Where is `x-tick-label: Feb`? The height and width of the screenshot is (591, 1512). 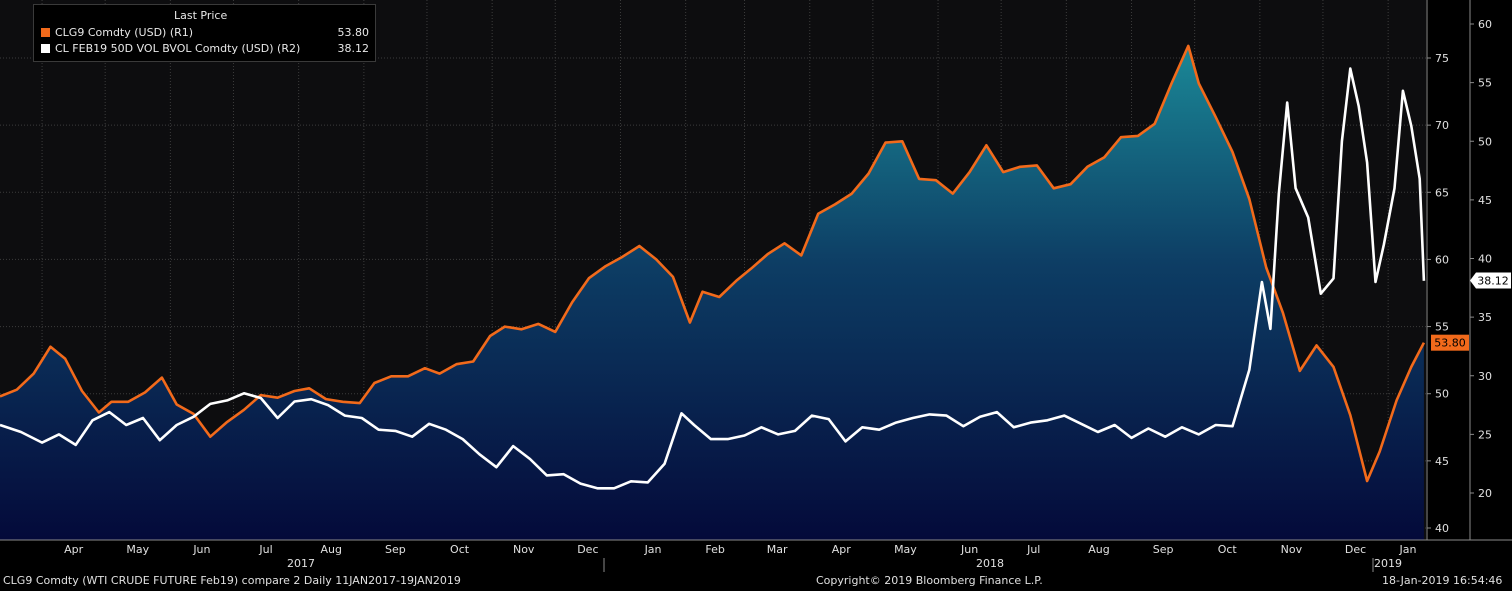
x-tick-label: Feb is located at coordinates (714, 549).